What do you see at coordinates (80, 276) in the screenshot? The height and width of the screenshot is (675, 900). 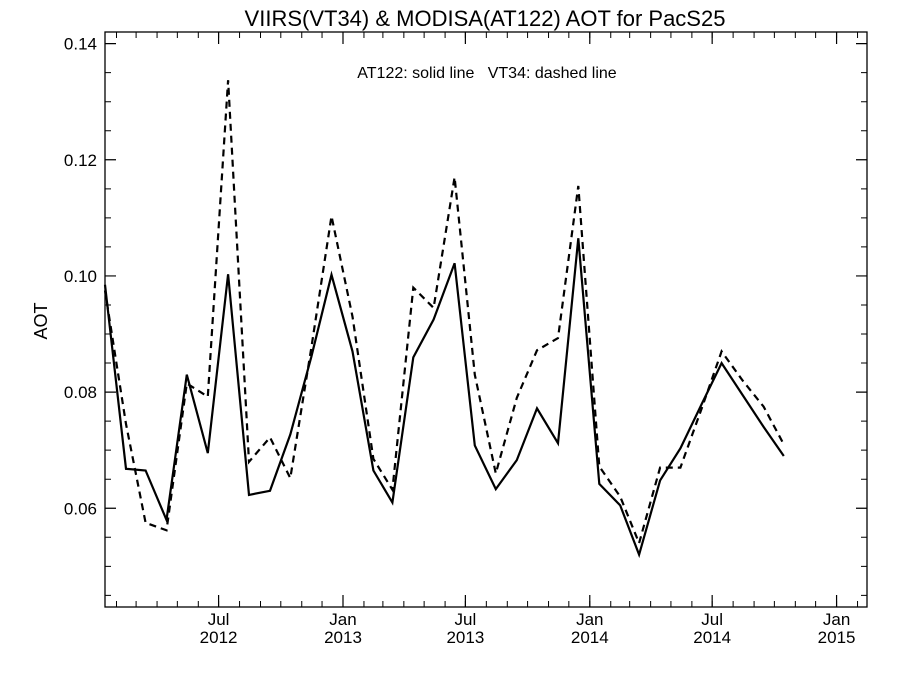 I see `y-tick-label: 0.10` at bounding box center [80, 276].